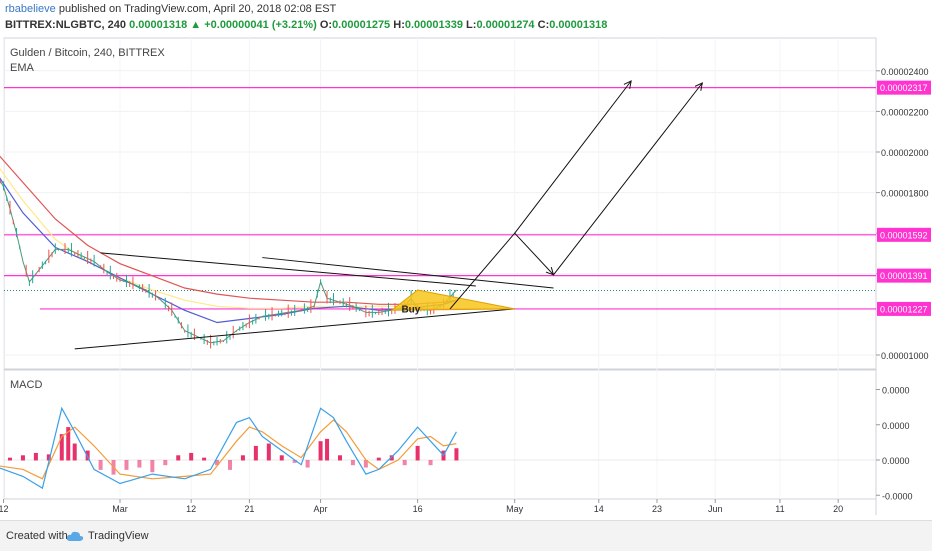 Image resolution: width=932 pixels, height=551 pixels. I want to click on close-value: 0.00001318, so click(578, 25).